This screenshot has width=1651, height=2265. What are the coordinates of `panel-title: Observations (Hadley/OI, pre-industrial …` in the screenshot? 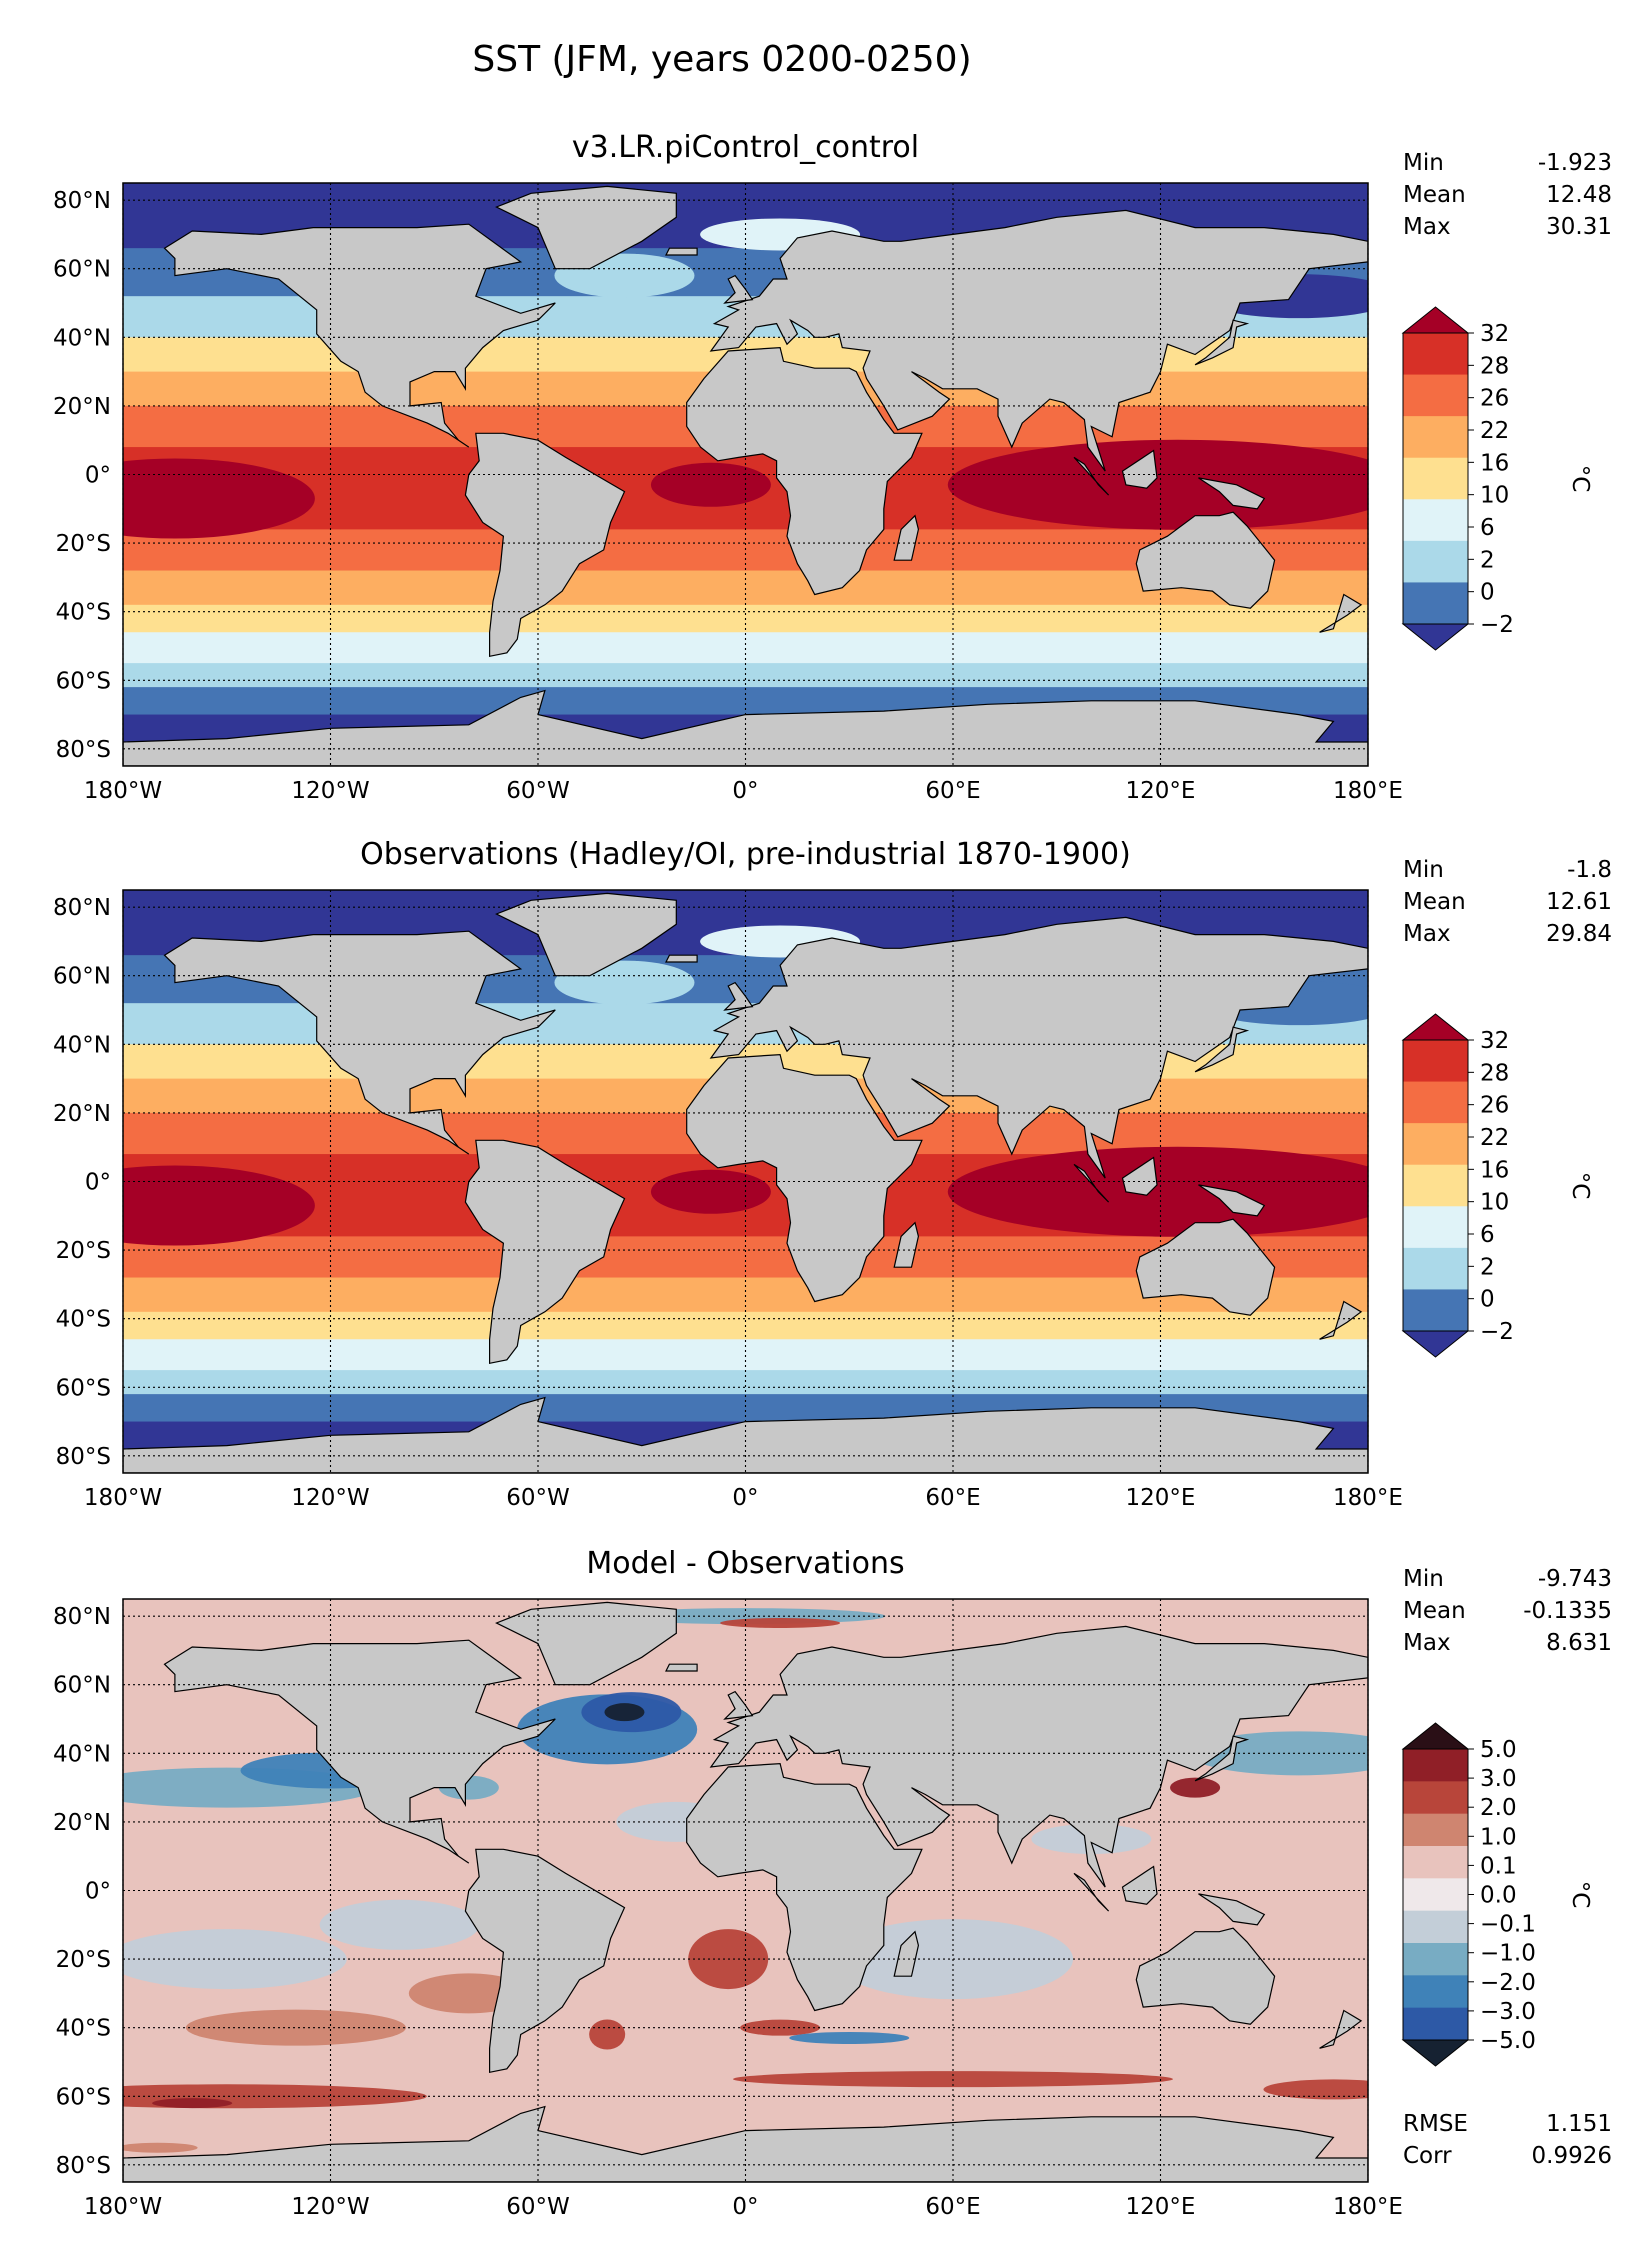 It's located at (745, 854).